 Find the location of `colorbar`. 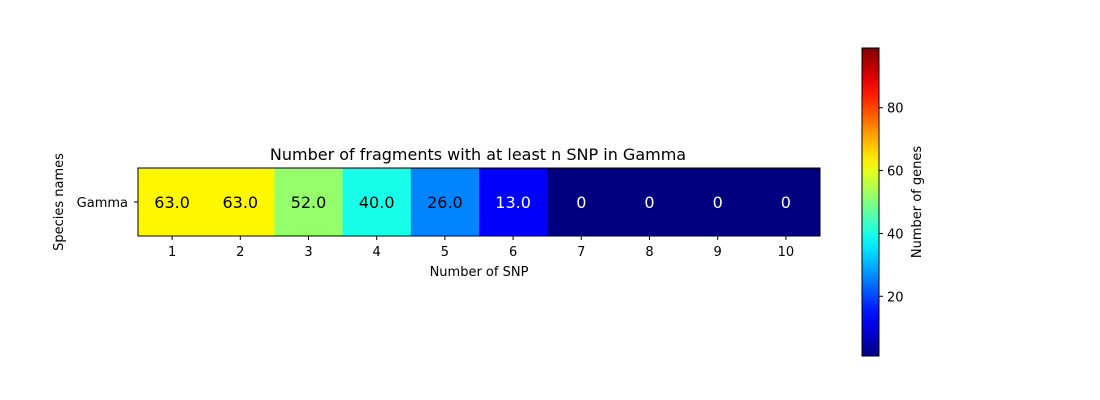

colorbar is located at coordinates (870, 202).